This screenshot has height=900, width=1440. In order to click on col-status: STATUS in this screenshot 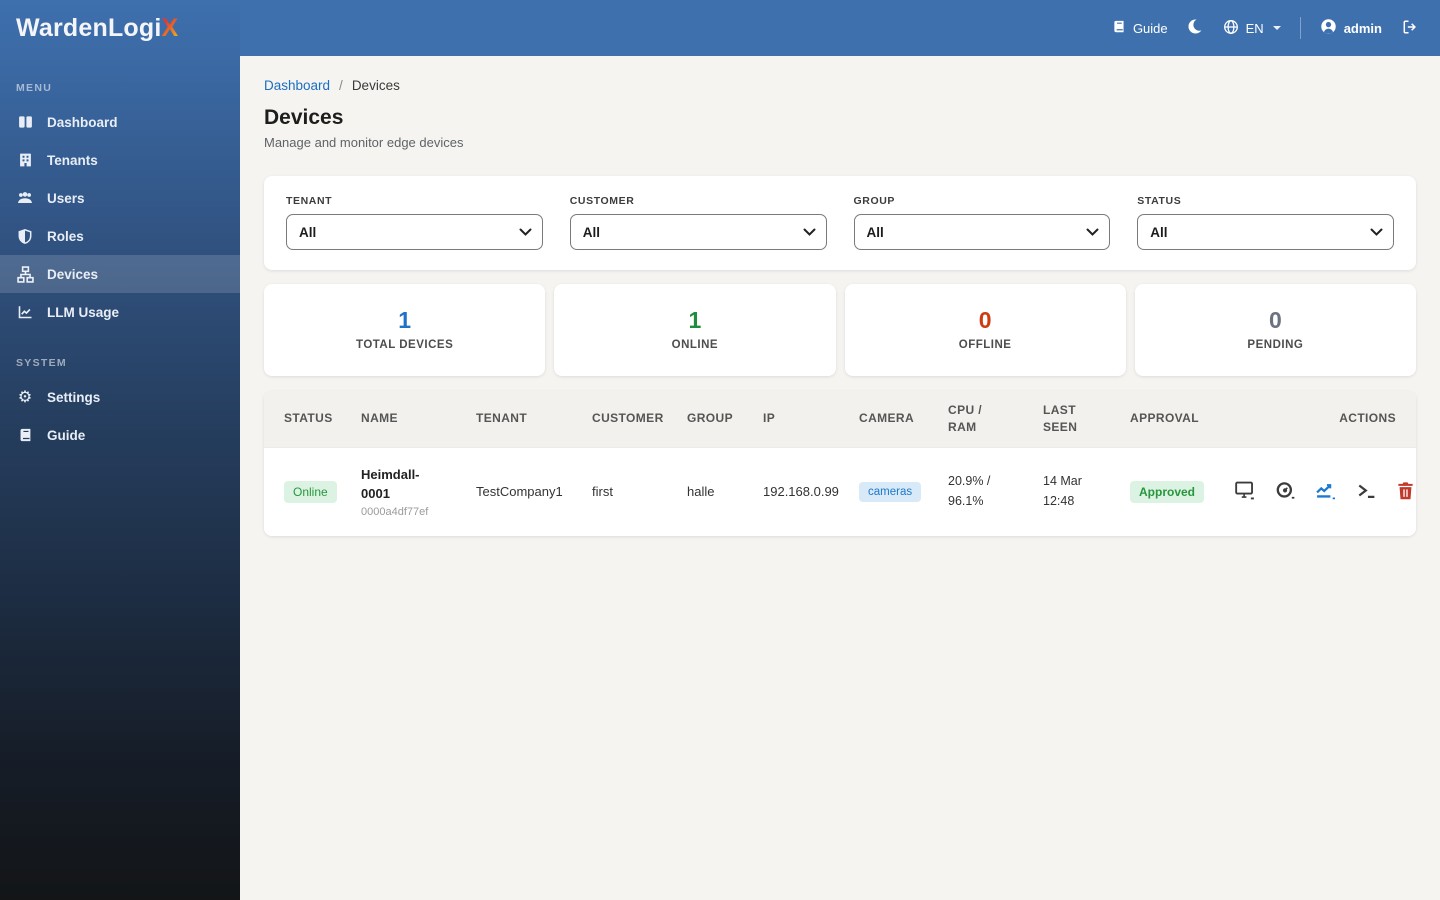, I will do `click(308, 418)`.